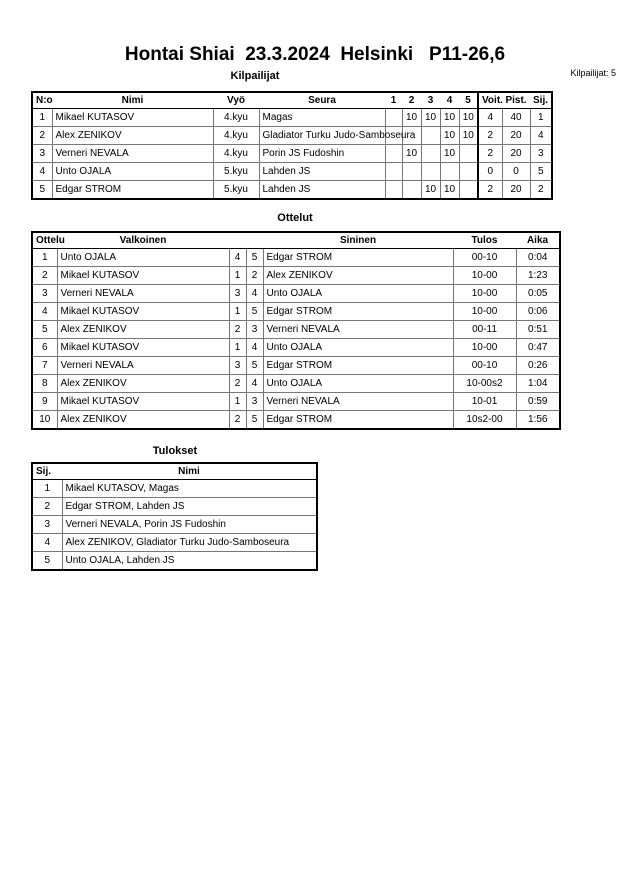 The height and width of the screenshot is (891, 630). Describe the element at coordinates (484, 420) in the screenshot. I see `table-cell: 10s2-00` at that location.